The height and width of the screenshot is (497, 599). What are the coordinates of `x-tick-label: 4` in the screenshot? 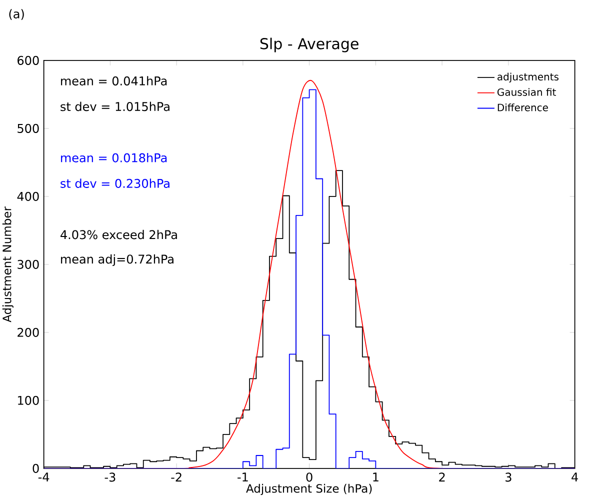 It's located at (575, 477).